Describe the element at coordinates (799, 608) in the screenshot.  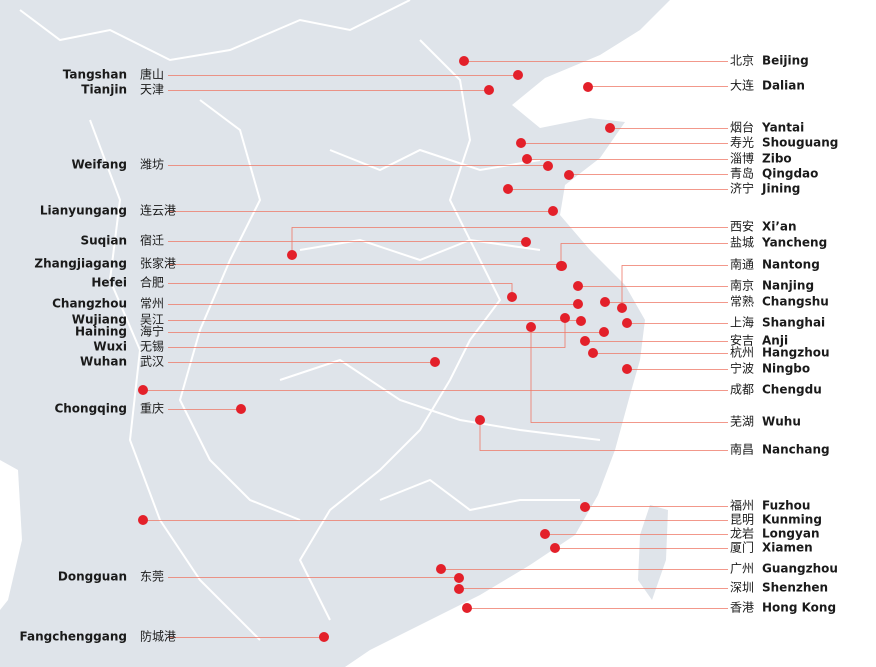
I see `city-name-en: Hong Kong` at that location.